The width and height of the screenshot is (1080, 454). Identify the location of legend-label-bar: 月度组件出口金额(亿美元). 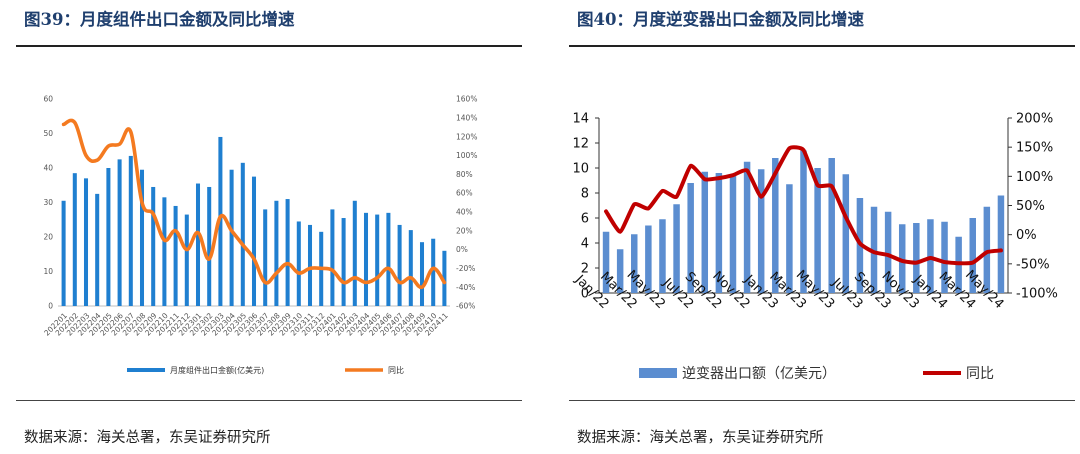
(217, 370).